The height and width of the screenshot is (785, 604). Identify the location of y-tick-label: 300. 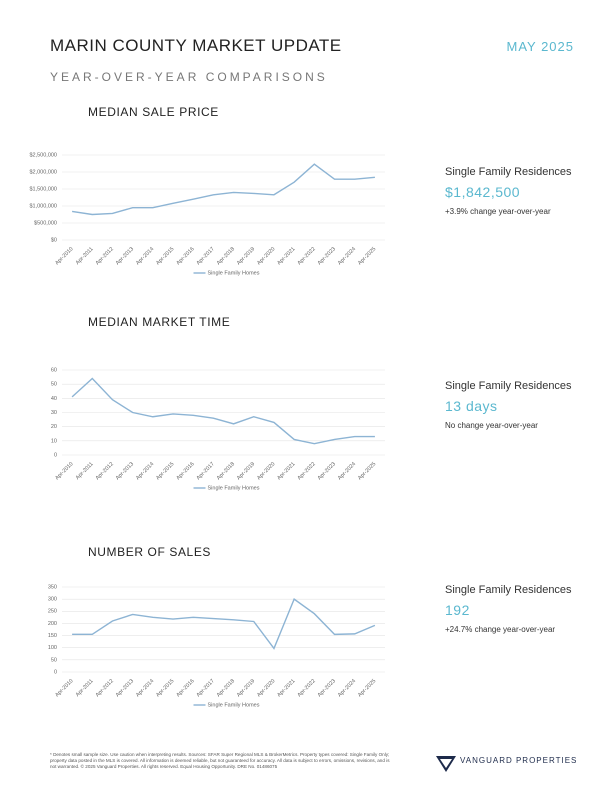
(52, 600).